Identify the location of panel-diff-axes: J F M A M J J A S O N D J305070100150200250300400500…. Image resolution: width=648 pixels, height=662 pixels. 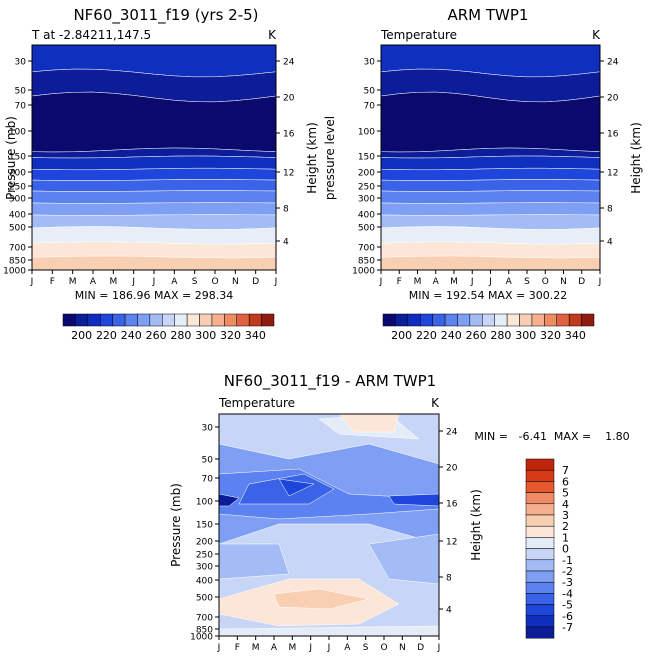
(324, 539).